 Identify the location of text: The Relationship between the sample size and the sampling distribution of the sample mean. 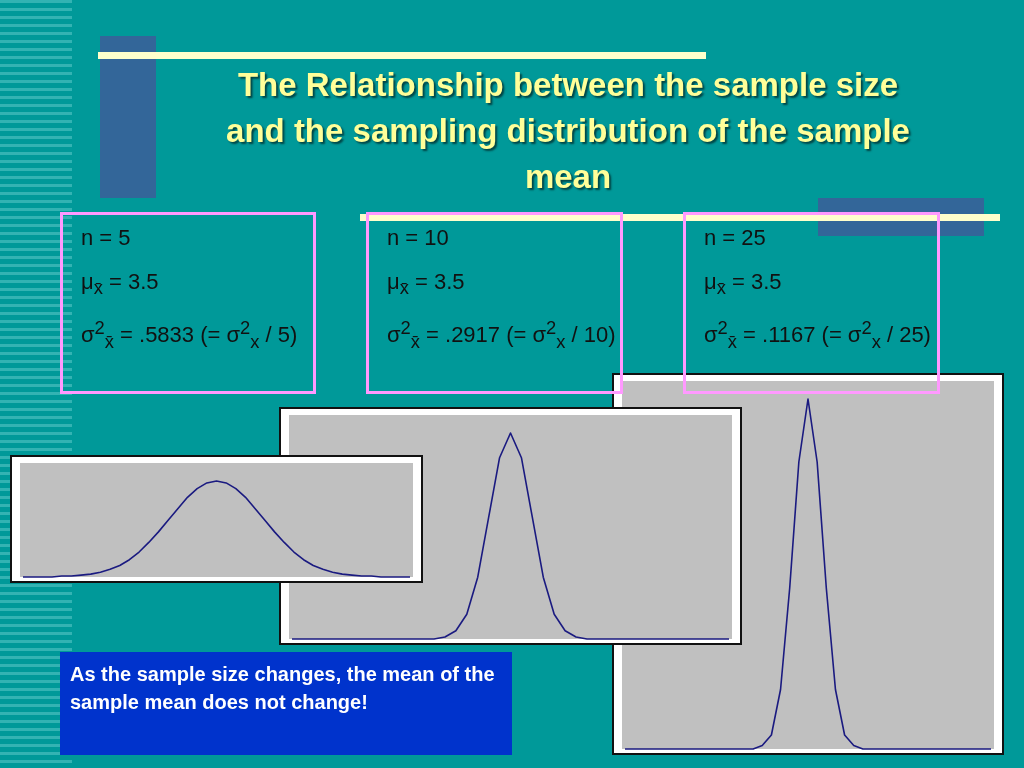
(568, 131).